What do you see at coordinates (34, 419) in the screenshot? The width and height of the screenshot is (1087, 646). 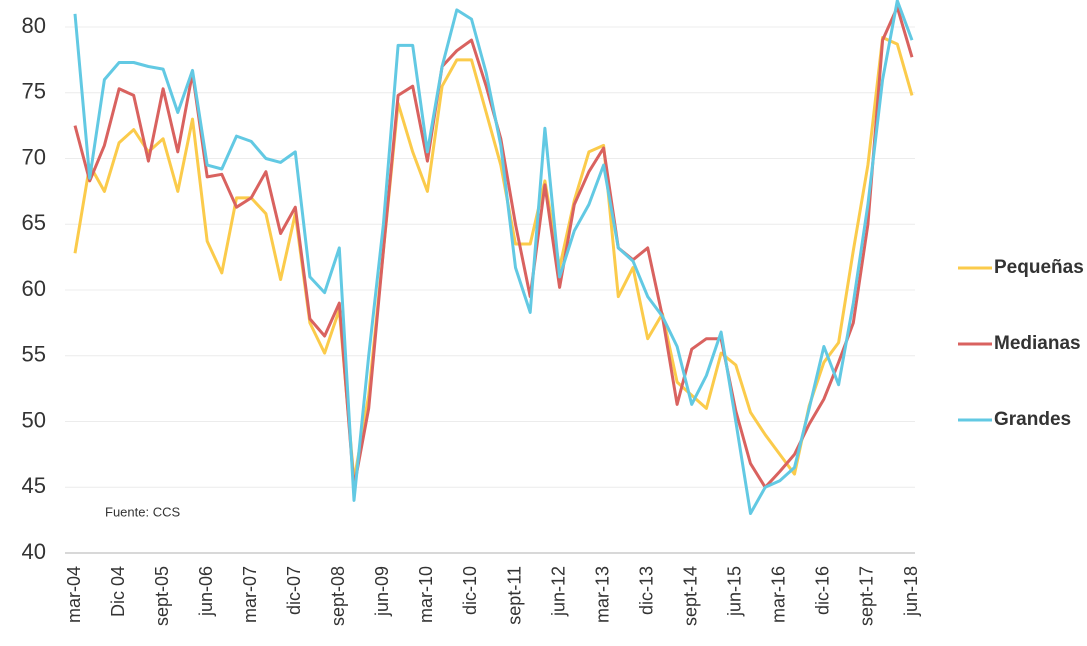 I see `y-tick-label: 50` at bounding box center [34, 419].